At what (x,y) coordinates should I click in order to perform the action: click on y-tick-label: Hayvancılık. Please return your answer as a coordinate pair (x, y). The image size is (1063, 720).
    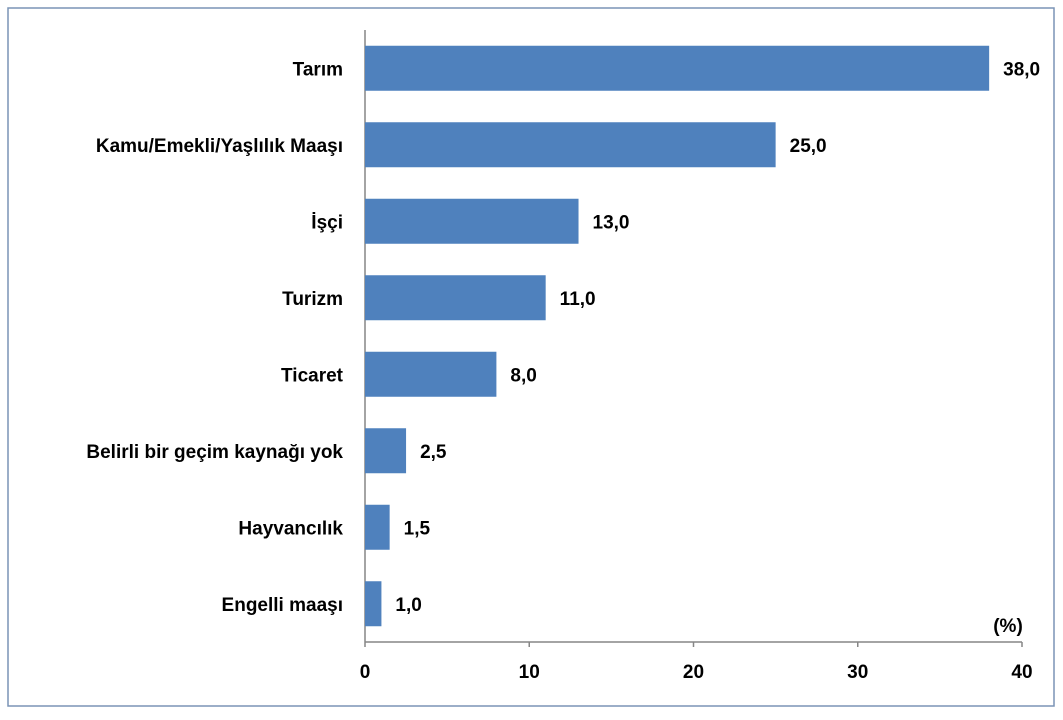
    Looking at the image, I should click on (290, 528).